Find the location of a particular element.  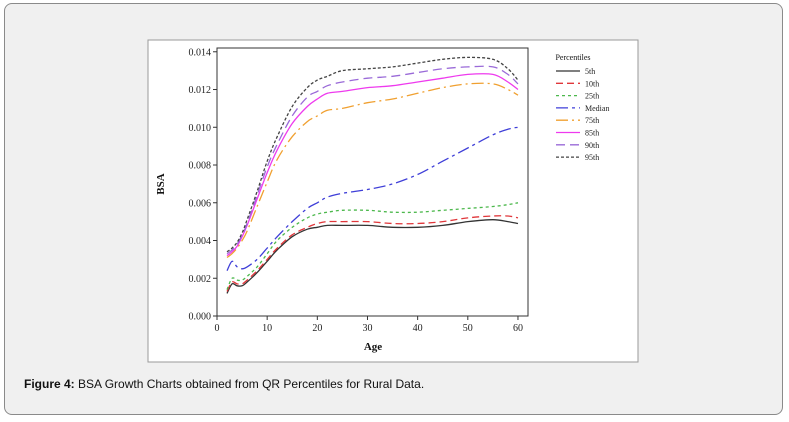

series-line-10th is located at coordinates (372, 253).